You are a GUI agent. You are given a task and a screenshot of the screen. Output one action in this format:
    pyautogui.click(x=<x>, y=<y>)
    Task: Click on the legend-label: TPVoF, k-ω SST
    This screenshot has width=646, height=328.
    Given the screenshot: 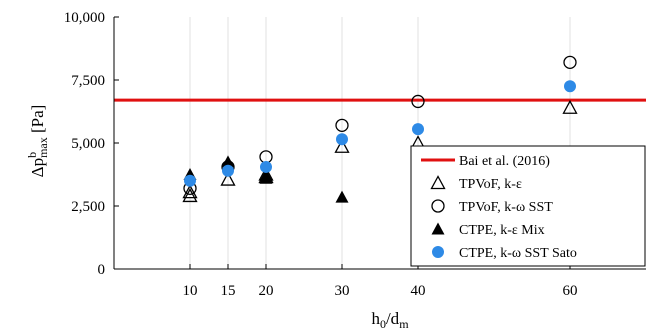 What is the action you would take?
    pyautogui.click(x=506, y=207)
    